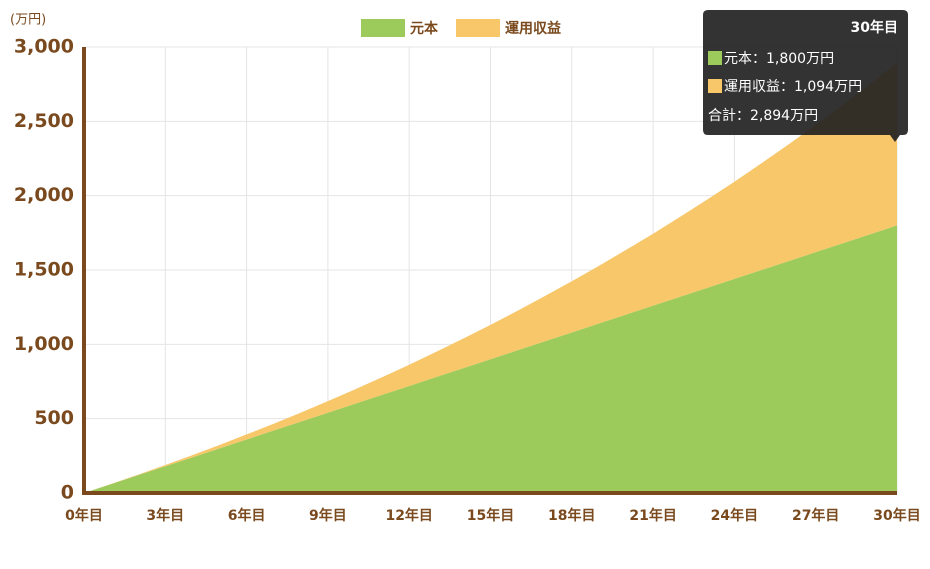 The image size is (930, 569). I want to click on y-tick-label: 1,500, so click(44, 270).